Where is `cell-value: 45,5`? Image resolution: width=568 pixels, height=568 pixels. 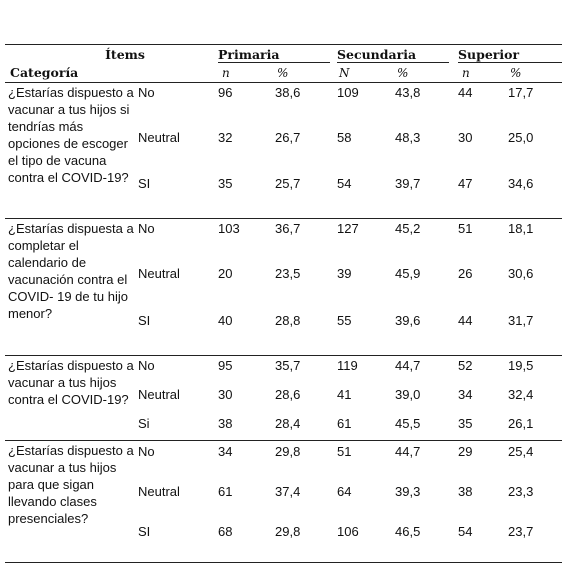 cell-value: 45,5 is located at coordinates (408, 423).